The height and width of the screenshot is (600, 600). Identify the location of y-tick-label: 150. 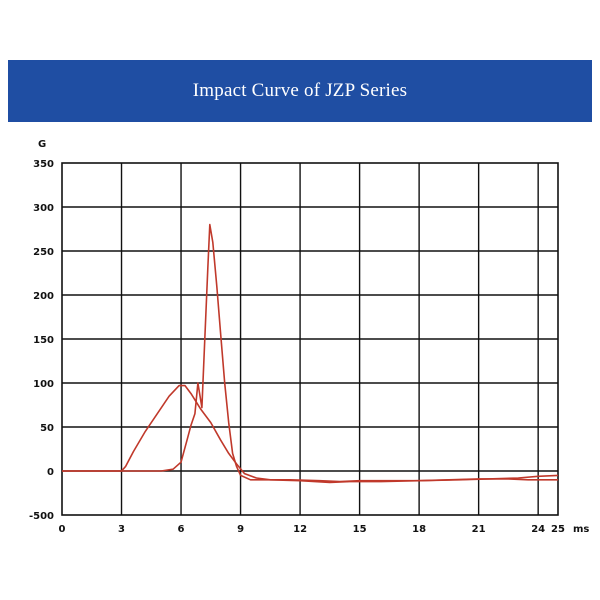
(43, 340).